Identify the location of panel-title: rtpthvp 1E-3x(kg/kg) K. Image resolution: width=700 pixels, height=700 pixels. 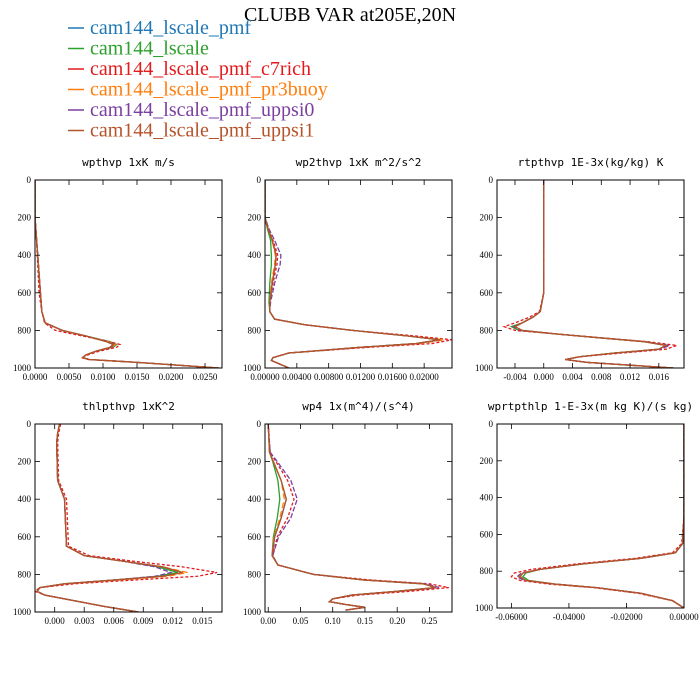
(591, 162).